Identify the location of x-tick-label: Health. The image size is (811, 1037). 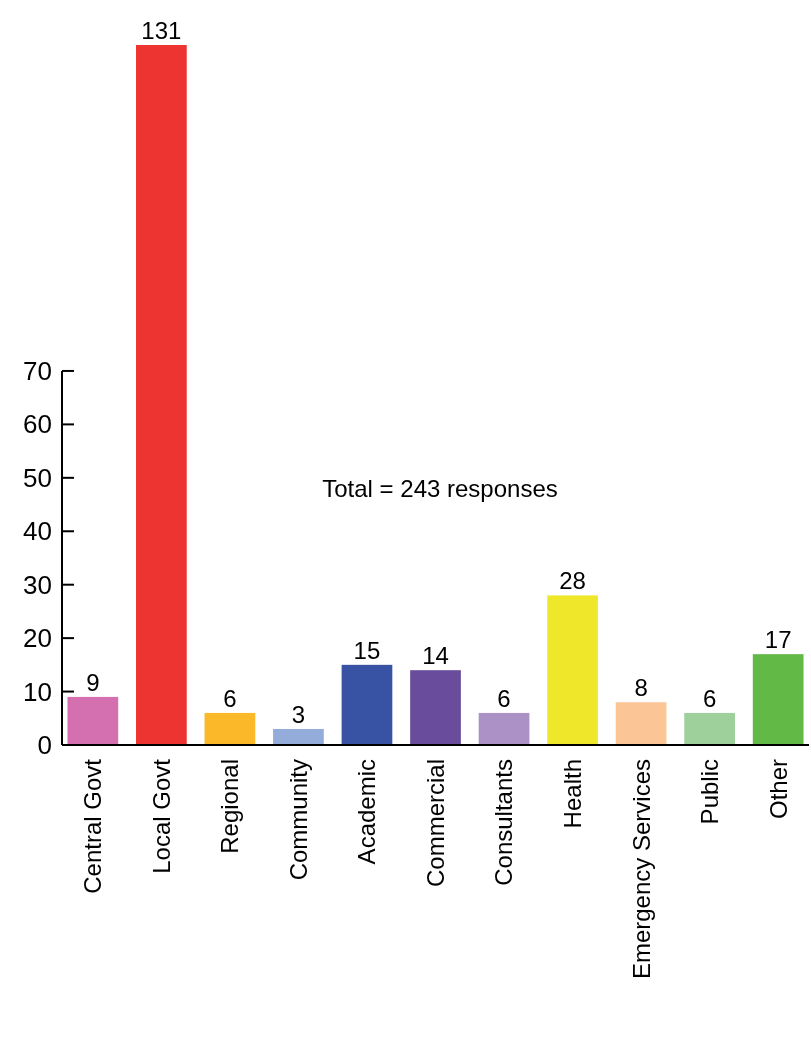
(572, 794).